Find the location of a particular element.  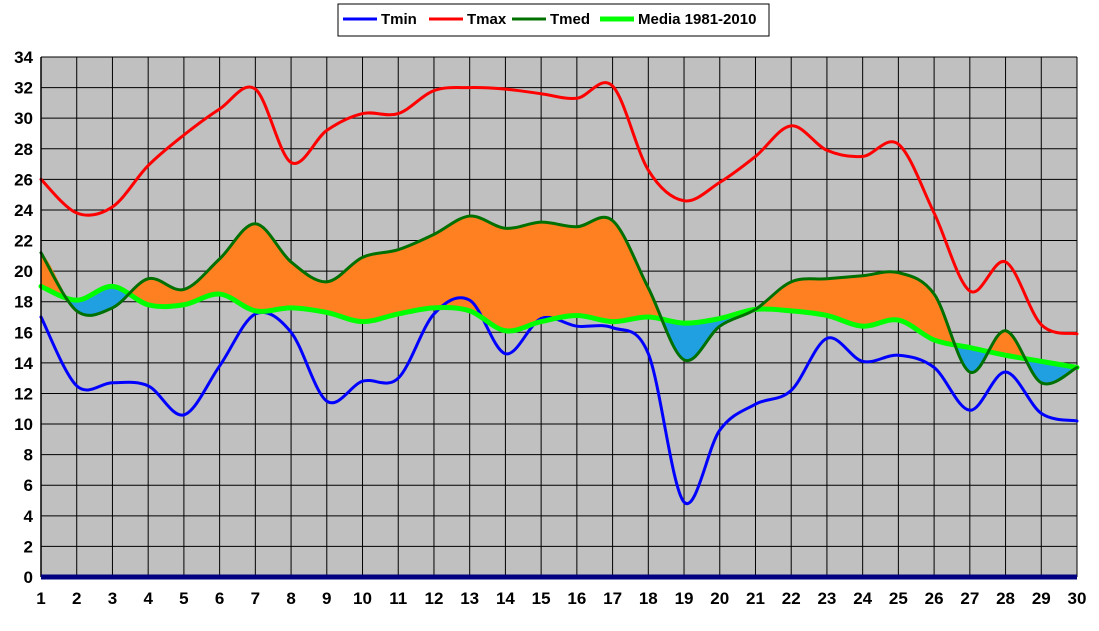

y-tick-label: 32 is located at coordinates (23, 88).